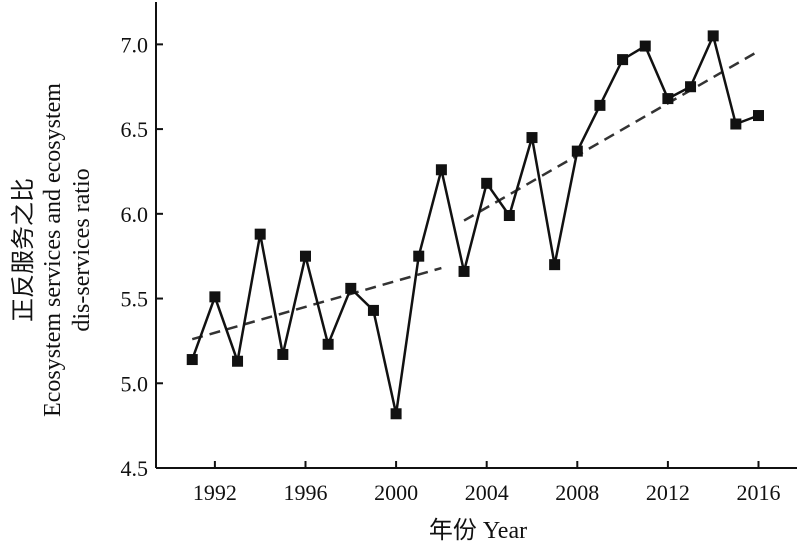 This screenshot has height=549, width=800. I want to click on x-tick-label: 1996, so click(305, 492).